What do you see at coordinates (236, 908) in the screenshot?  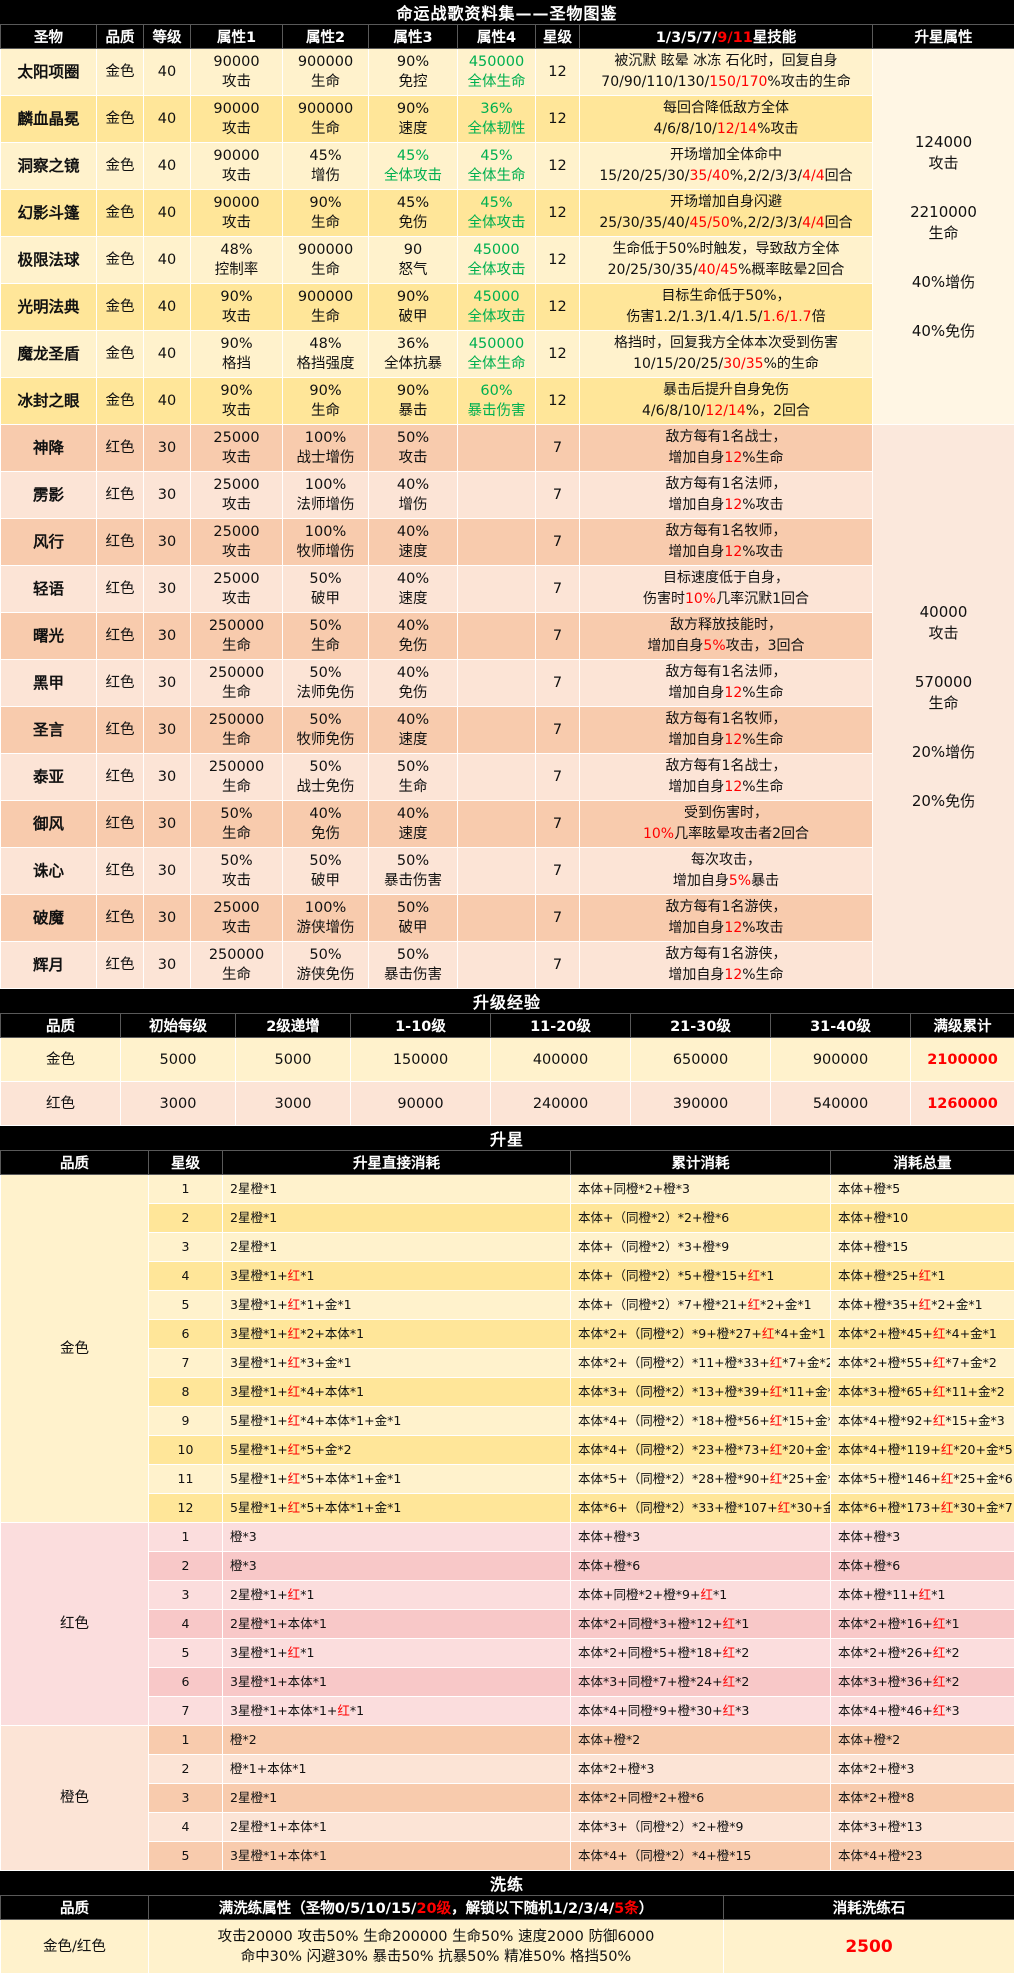 I see `attr-value: 25000` at bounding box center [236, 908].